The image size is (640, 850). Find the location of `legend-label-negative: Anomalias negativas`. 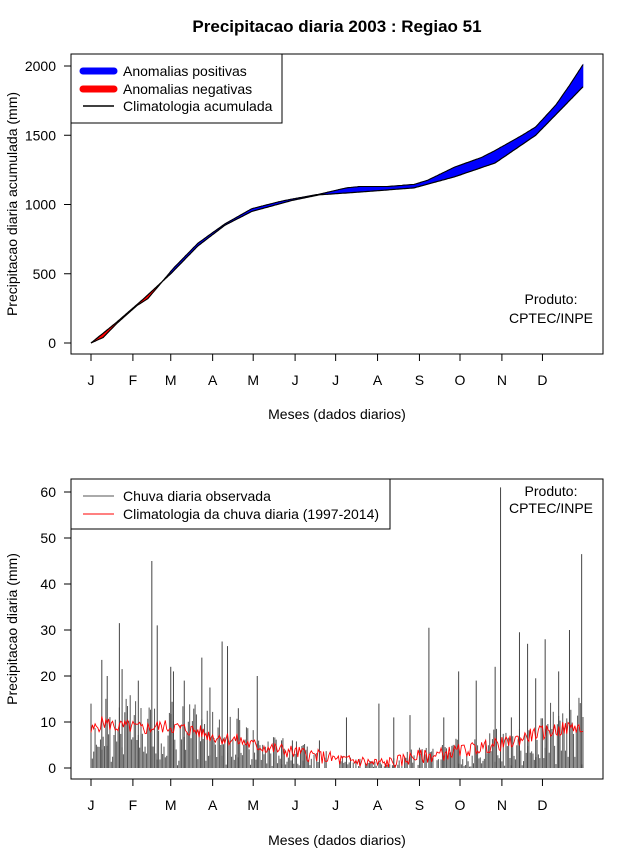

legend-label-negative: Anomalias negativas is located at coordinates (187, 89).